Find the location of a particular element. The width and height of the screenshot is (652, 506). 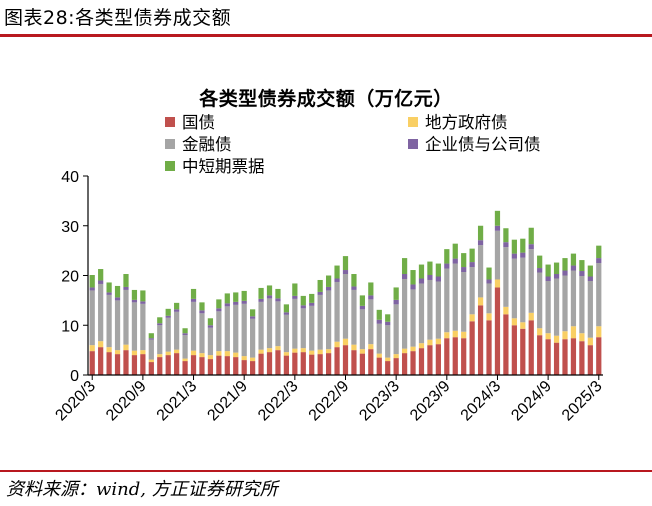

bar-jinrongzhai-2020/11 is located at coordinates (160, 340).